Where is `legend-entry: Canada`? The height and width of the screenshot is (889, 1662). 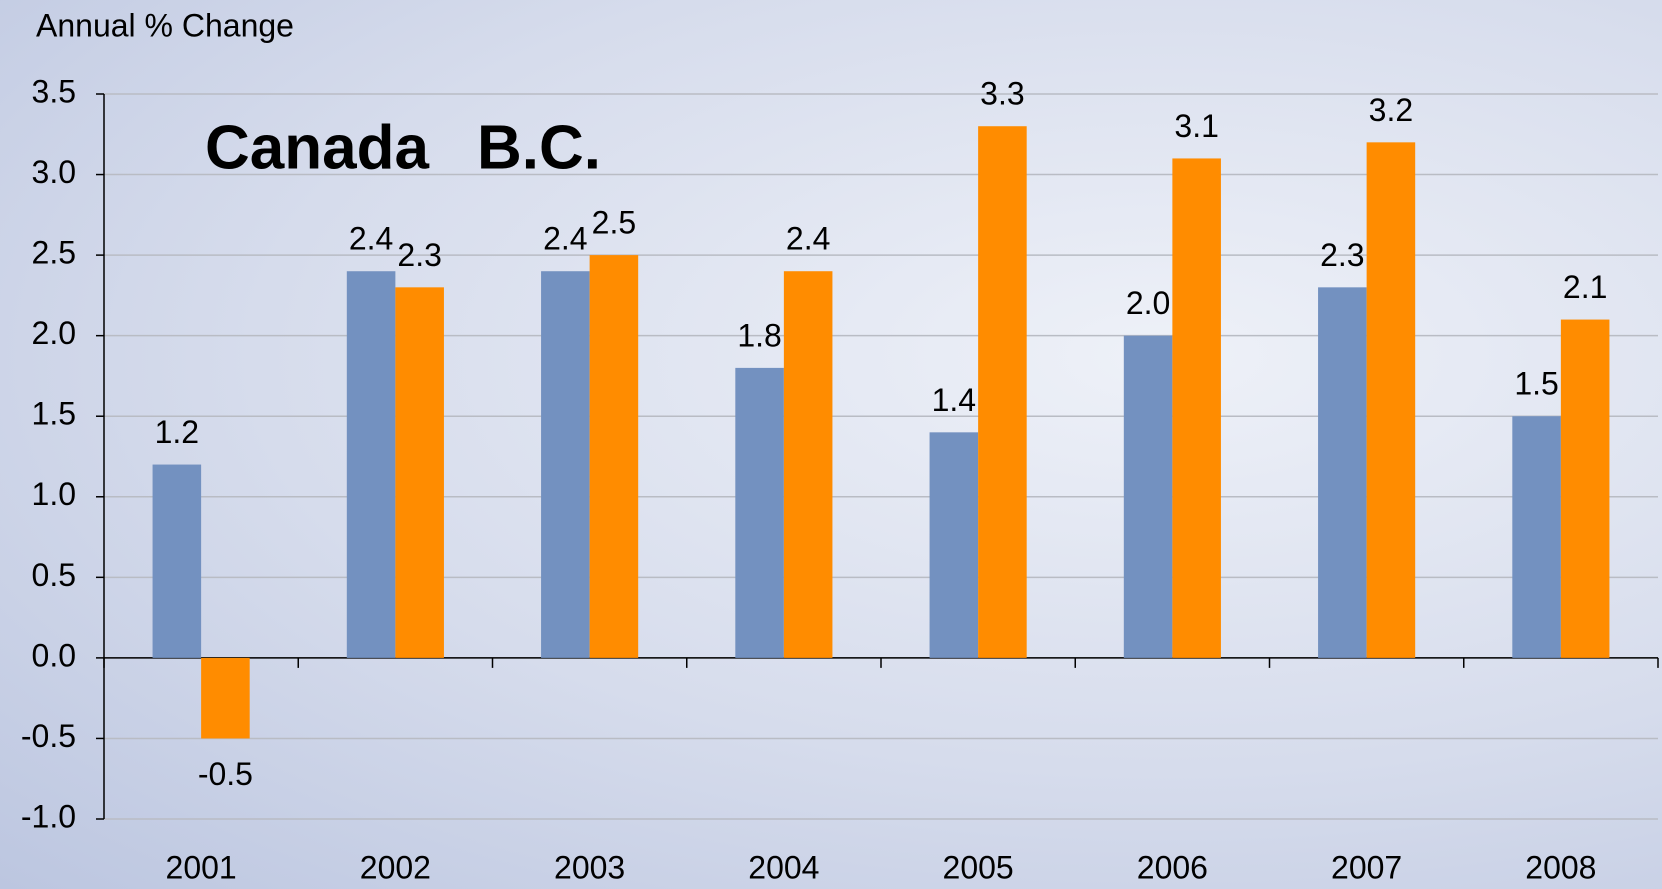 legend-entry: Canada is located at coordinates (317, 147).